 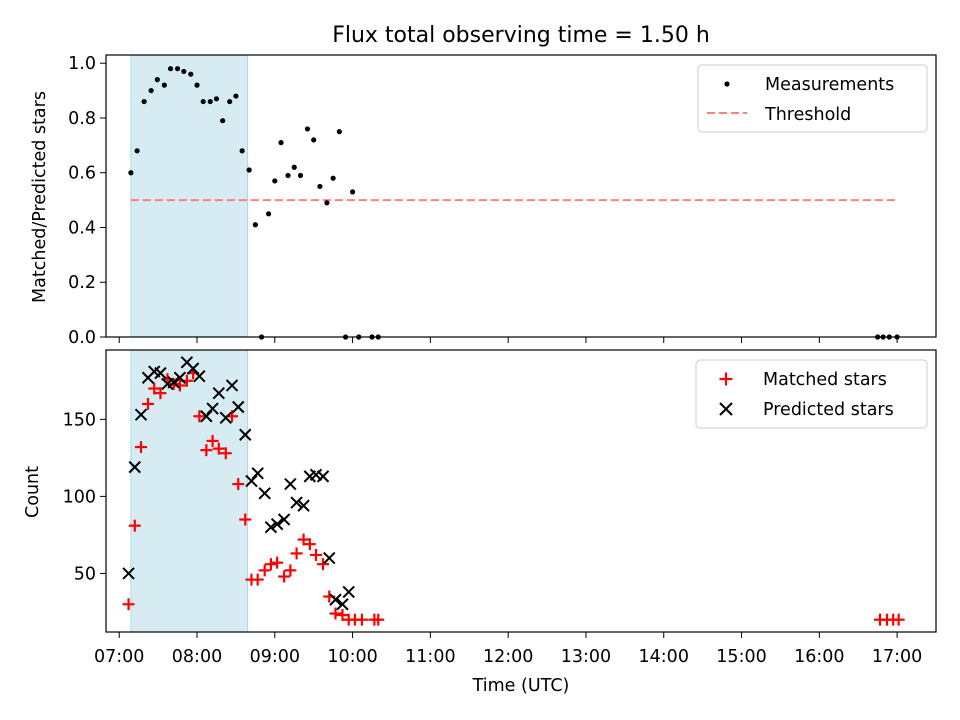 What do you see at coordinates (189, 491) in the screenshot?
I see `bottom-observing-span` at bounding box center [189, 491].